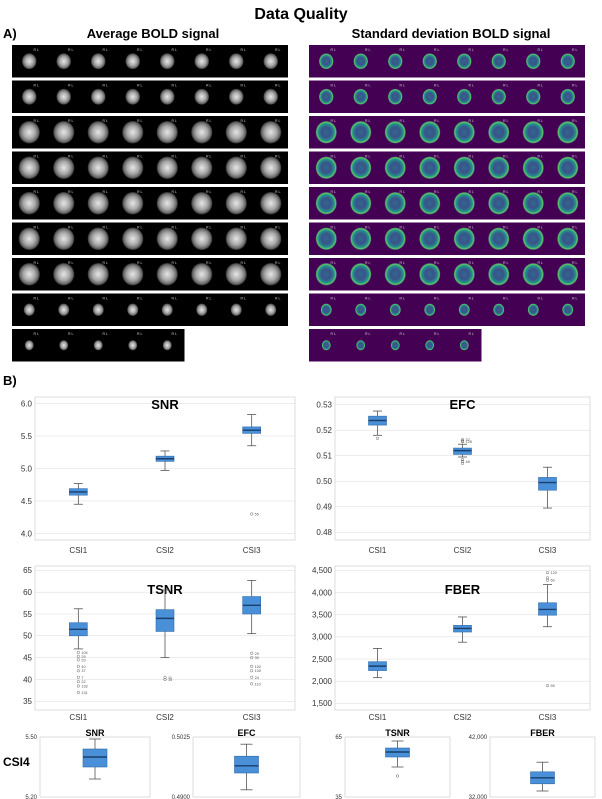  Describe the element at coordinates (322, 659) in the screenshot. I see `y-tick-label: 2,500` at that location.